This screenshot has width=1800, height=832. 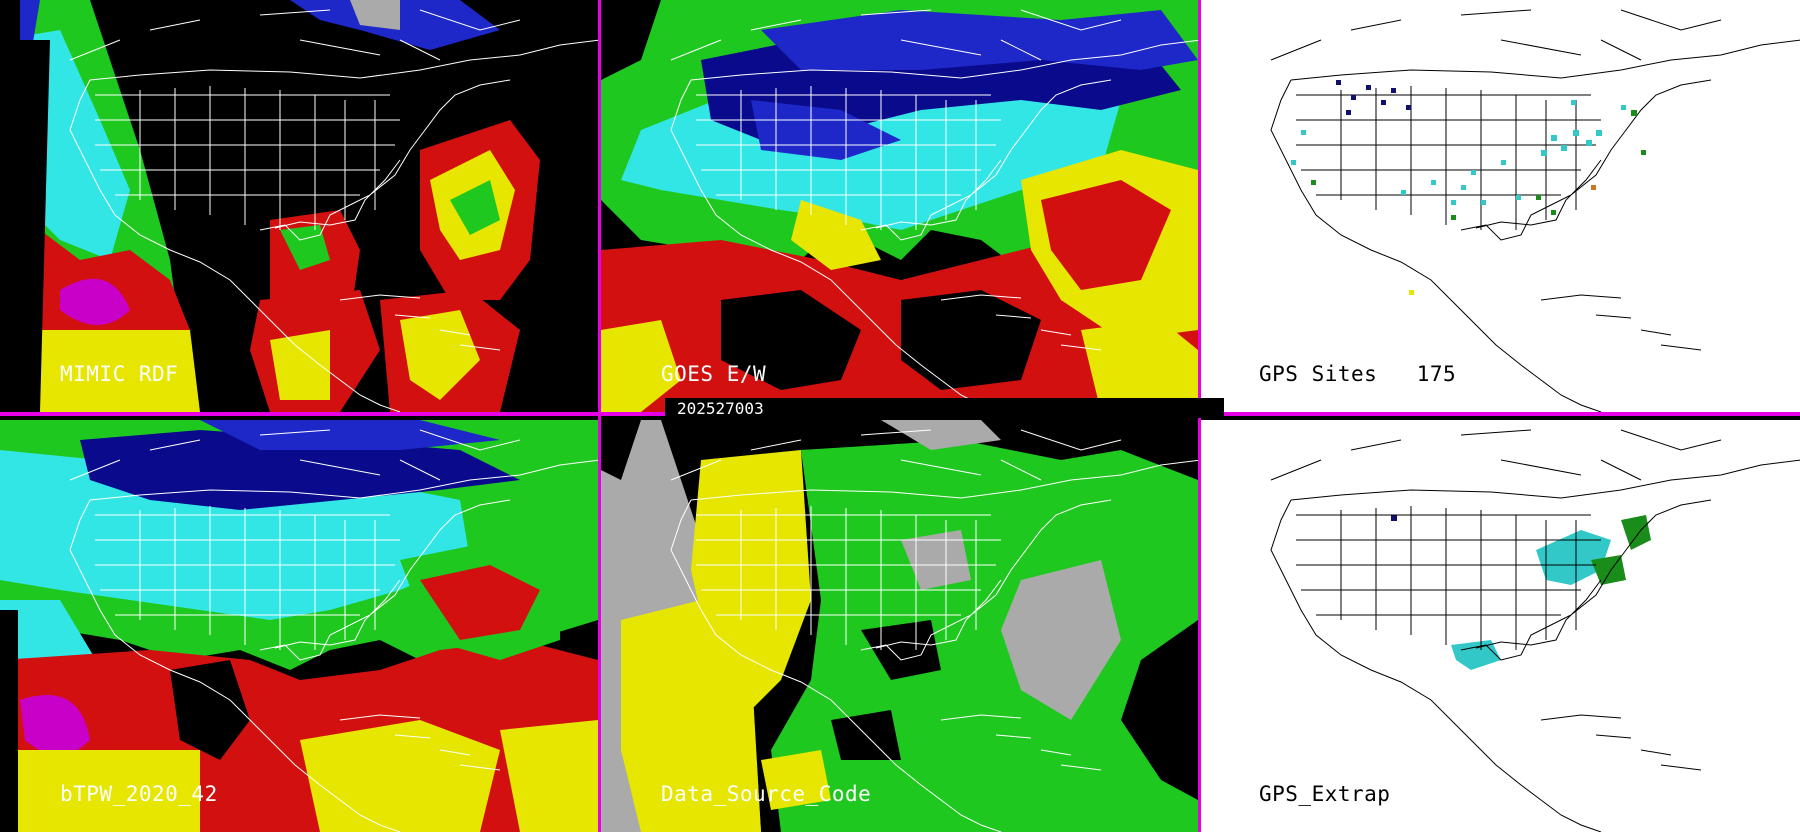 I want to click on separator-left, so click(x=599, y=416).